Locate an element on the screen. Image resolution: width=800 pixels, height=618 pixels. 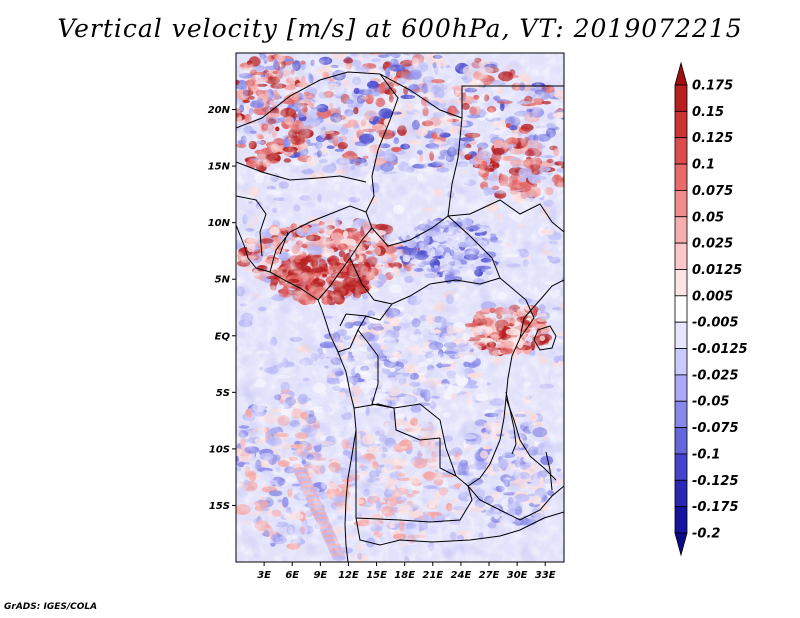
colorbar-label: -0.2 is located at coordinates (706, 534).